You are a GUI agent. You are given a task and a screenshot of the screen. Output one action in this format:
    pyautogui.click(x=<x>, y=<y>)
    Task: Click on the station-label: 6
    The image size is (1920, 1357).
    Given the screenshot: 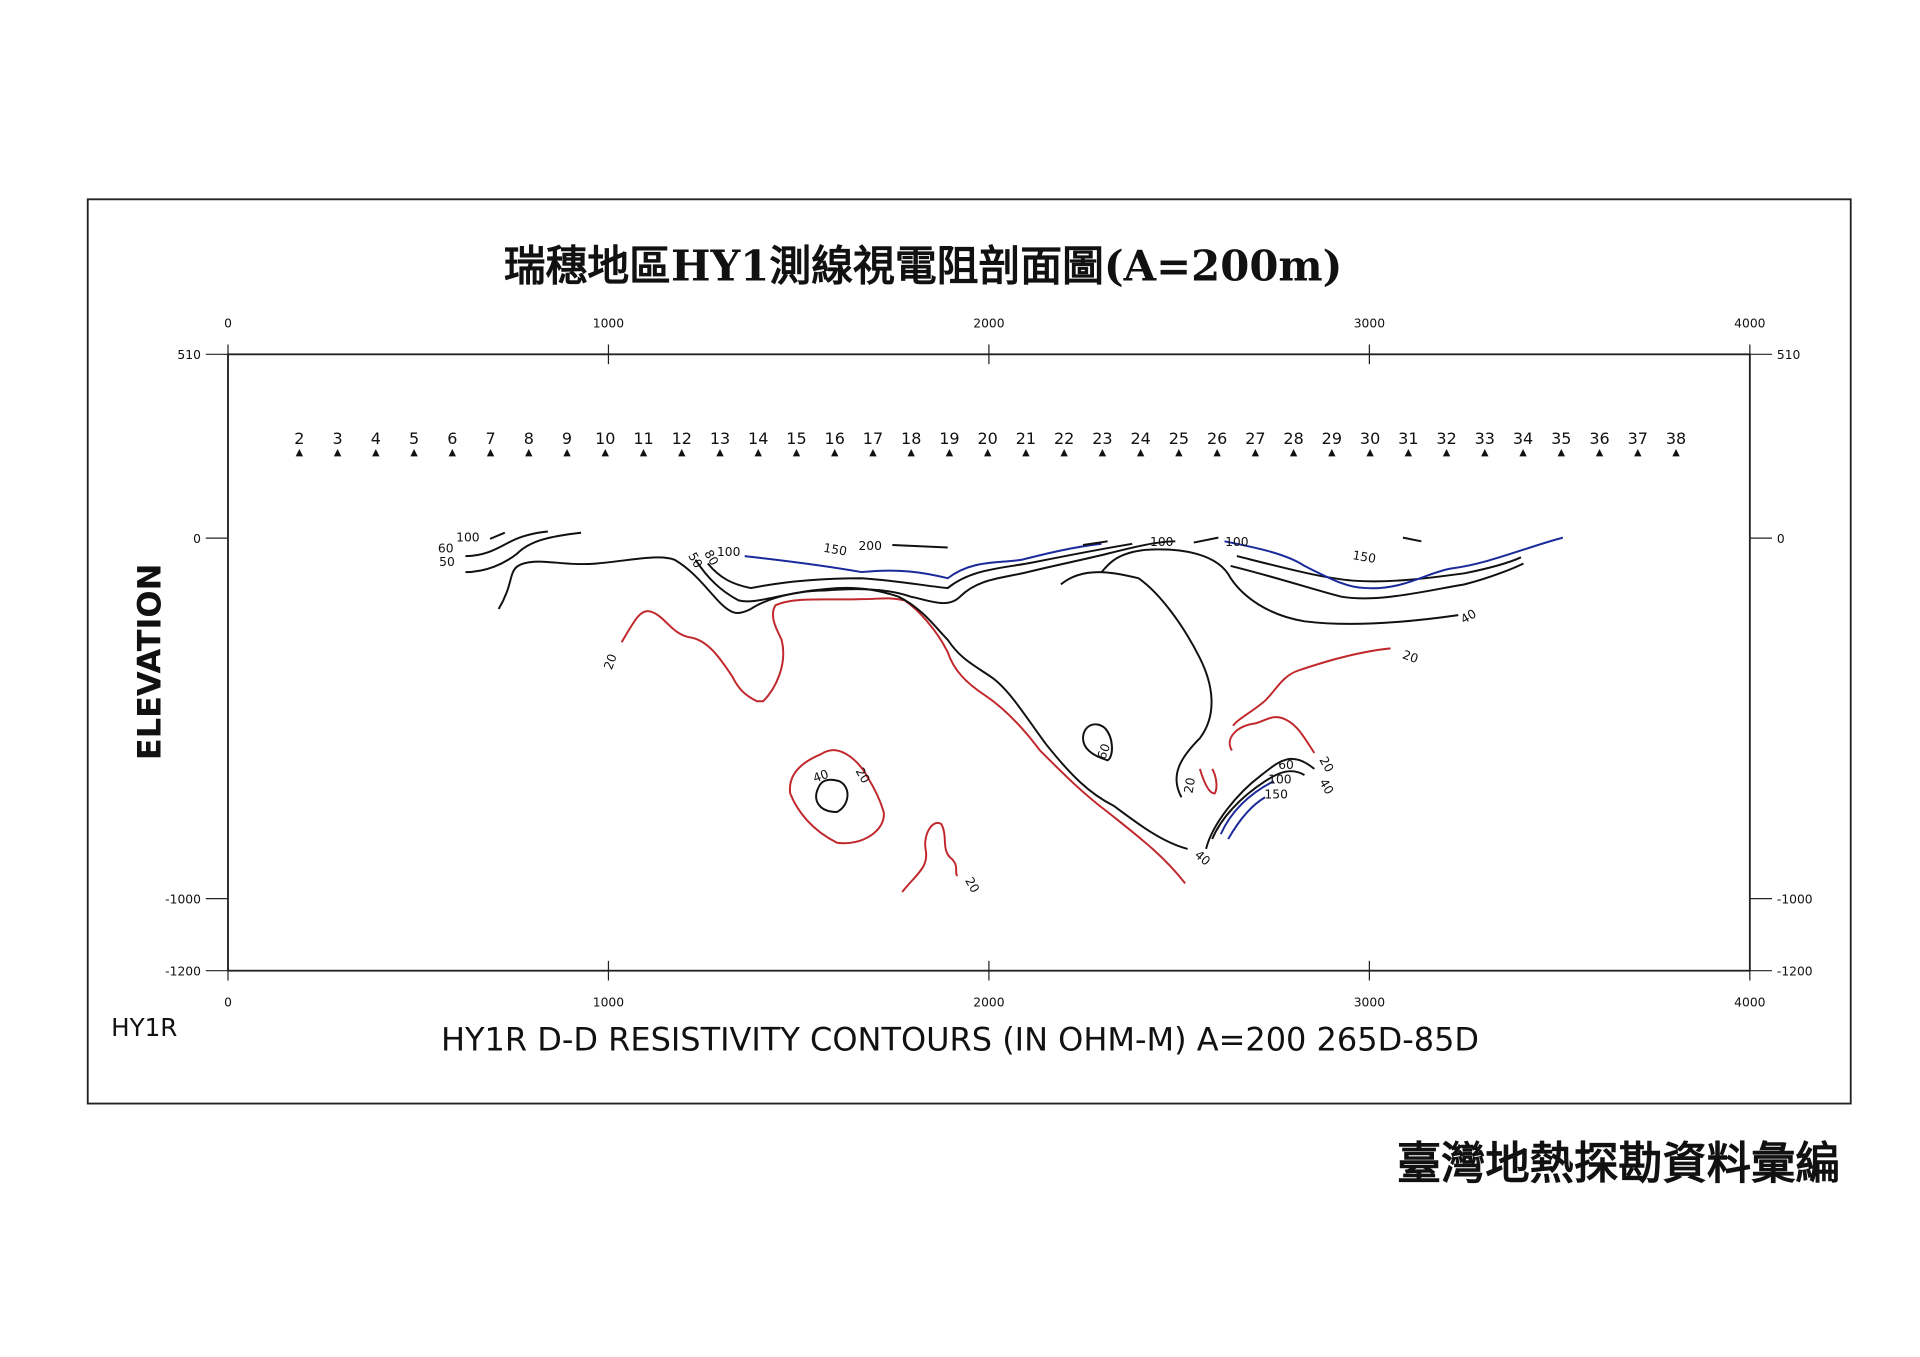 What is the action you would take?
    pyautogui.click(x=452, y=438)
    